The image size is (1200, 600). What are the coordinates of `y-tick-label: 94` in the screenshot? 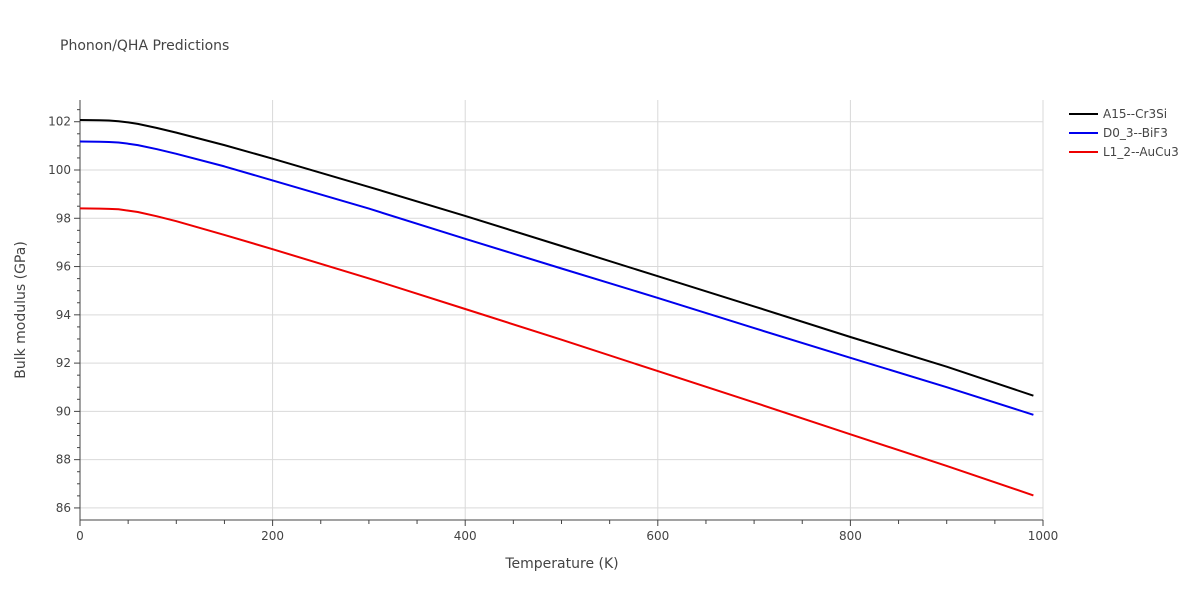 It's located at (63, 315).